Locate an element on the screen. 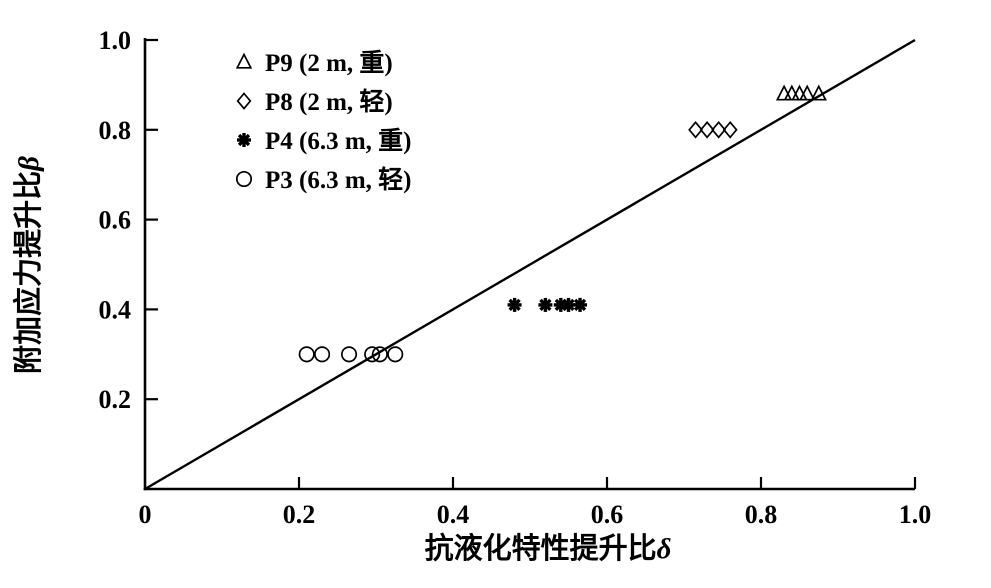 The width and height of the screenshot is (991, 588). circle-open-icon is located at coordinates (244, 179).